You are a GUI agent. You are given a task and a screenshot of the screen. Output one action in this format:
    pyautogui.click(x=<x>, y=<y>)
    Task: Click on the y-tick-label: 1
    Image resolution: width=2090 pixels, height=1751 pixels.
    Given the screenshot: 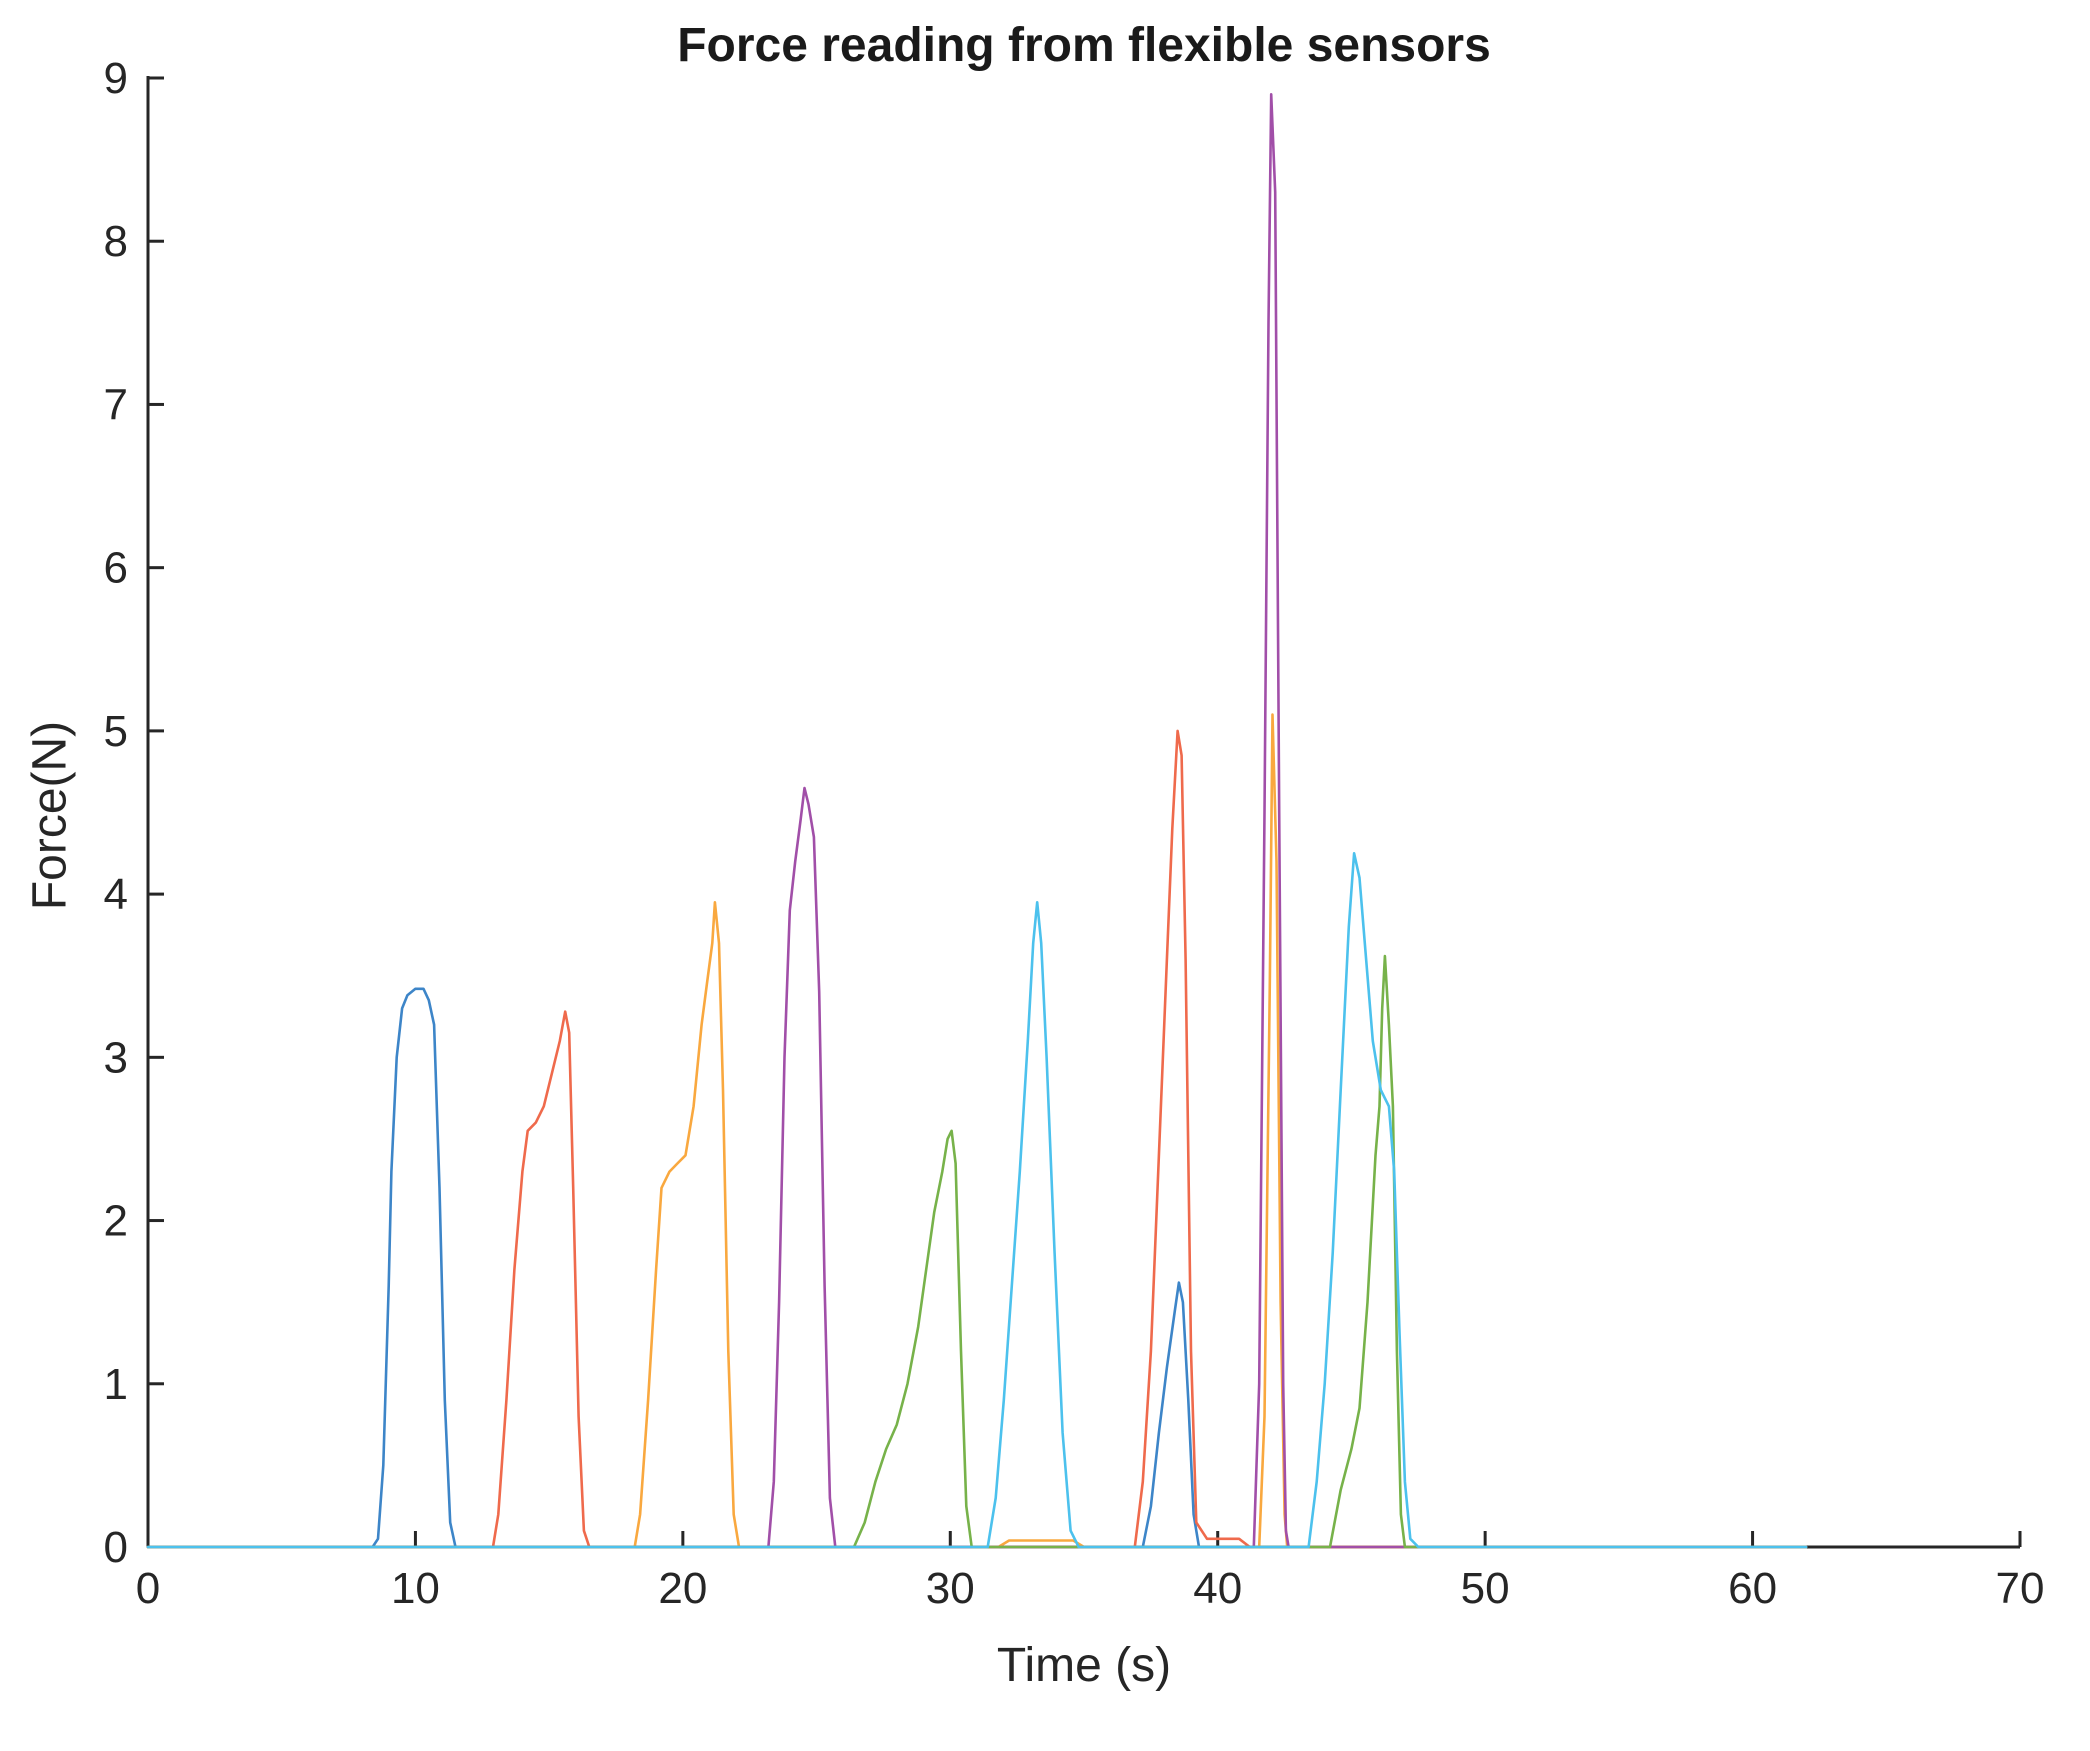 What is the action you would take?
    pyautogui.click(x=116, y=1384)
    